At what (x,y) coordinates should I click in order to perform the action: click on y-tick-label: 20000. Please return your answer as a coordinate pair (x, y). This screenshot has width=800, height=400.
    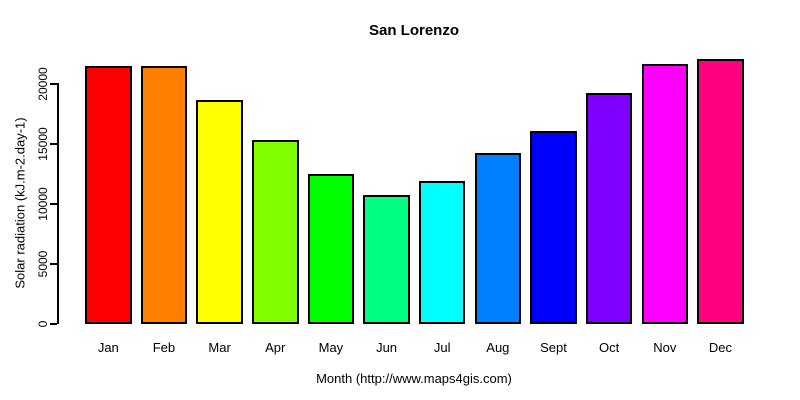
    Looking at the image, I should click on (43, 84).